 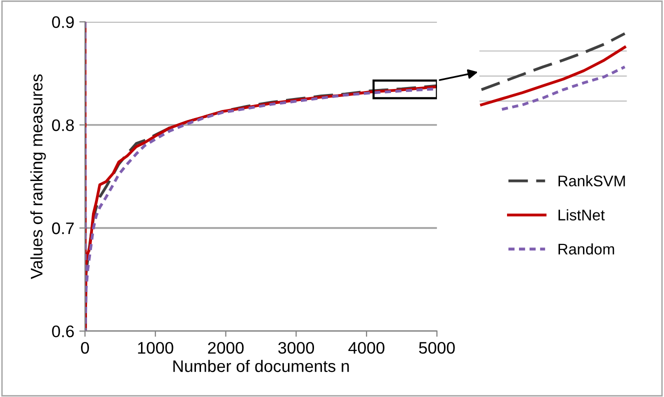 I want to click on x-tick-label: 0, so click(x=85, y=348).